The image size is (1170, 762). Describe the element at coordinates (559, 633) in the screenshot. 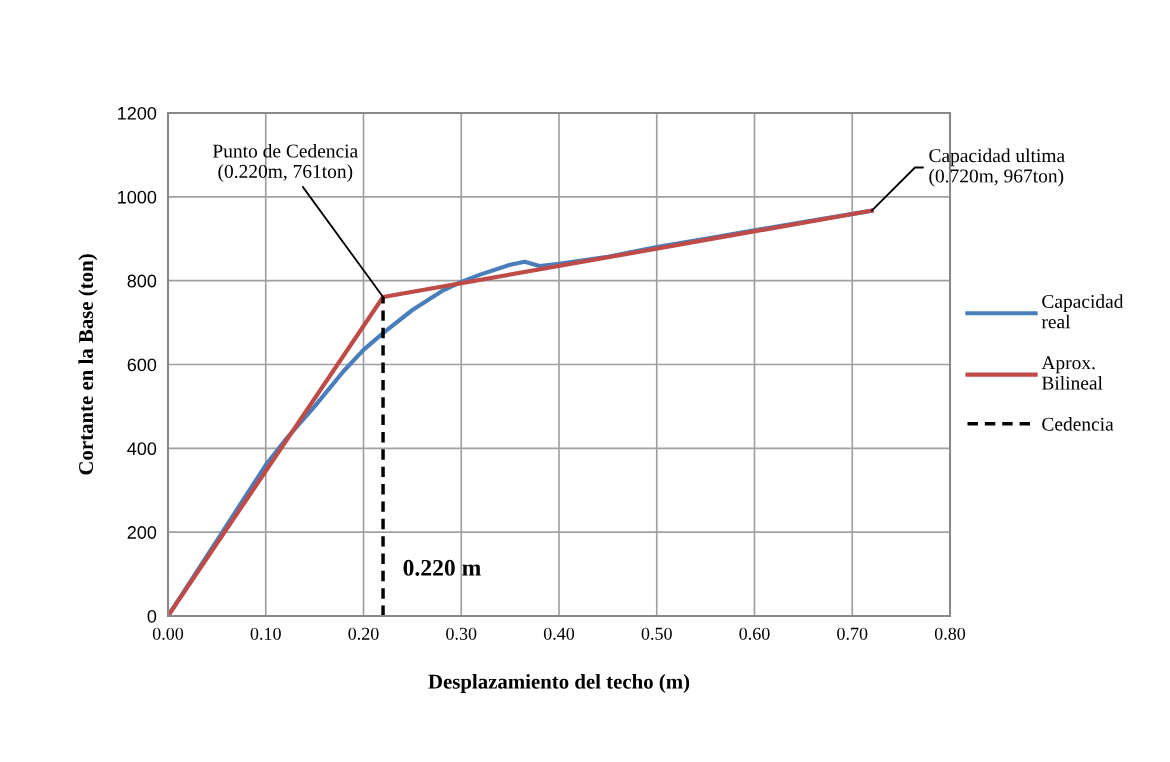

I see `x-tick-label: 0.40` at that location.